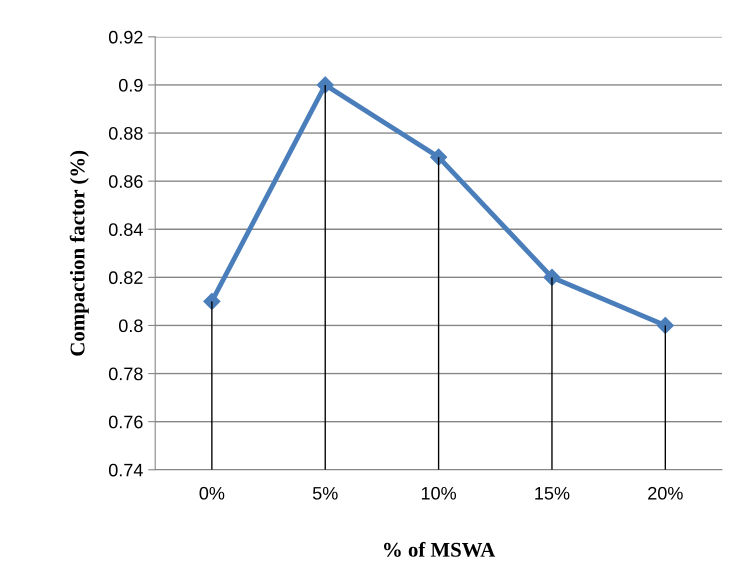 The image size is (739, 585). What do you see at coordinates (125, 229) in the screenshot?
I see `y-tick-label: 0.84` at bounding box center [125, 229].